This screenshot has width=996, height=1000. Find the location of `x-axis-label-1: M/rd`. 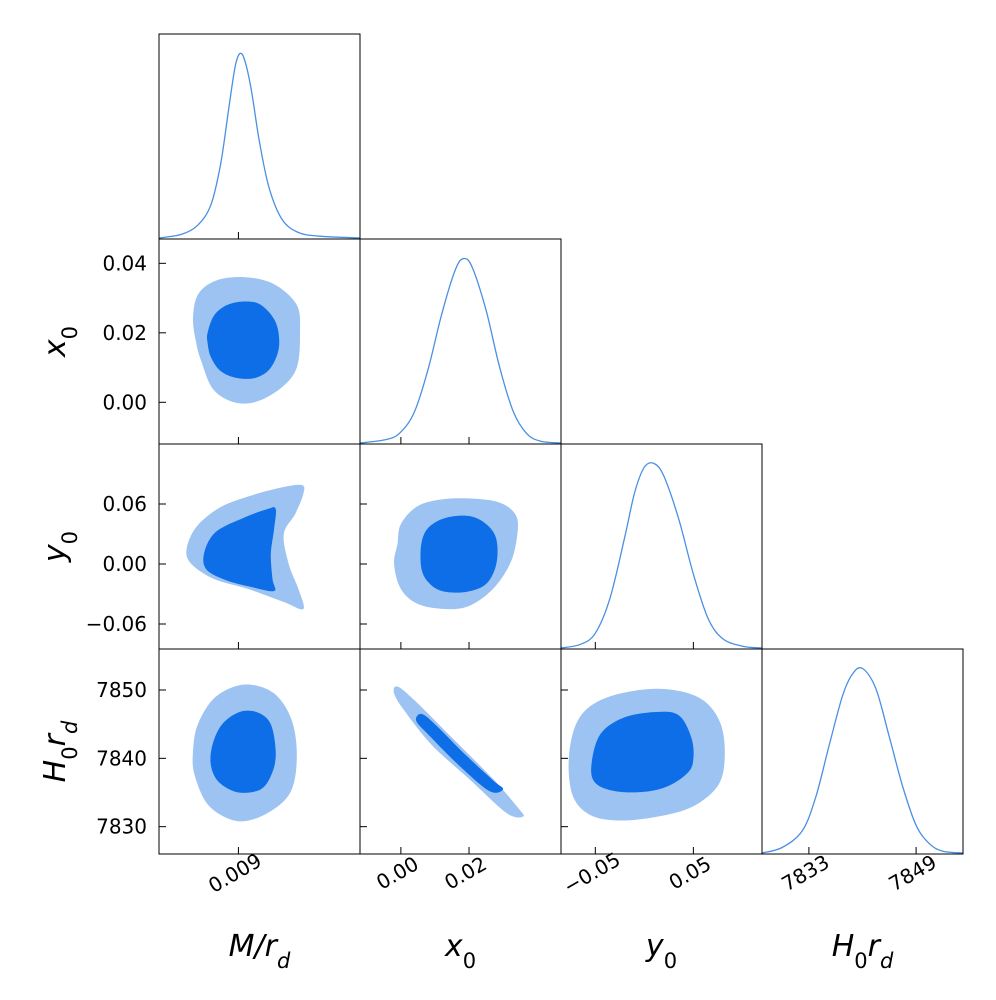

x-axis-label-1: M/rd is located at coordinates (260, 951).